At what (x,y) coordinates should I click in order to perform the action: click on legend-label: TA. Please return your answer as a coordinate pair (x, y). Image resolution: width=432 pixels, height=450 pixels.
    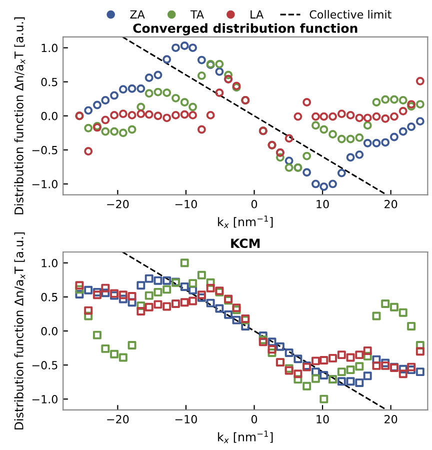
    Looking at the image, I should click on (197, 14).